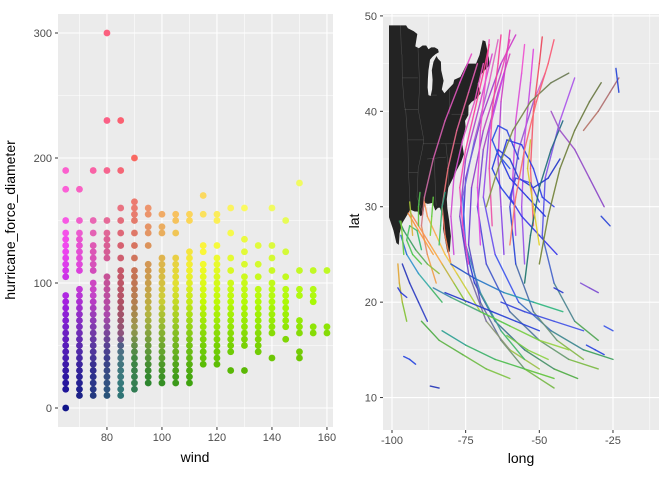 The image size is (672, 480). Describe the element at coordinates (195, 457) in the screenshot. I see `left-x-axis-title: wind` at that location.